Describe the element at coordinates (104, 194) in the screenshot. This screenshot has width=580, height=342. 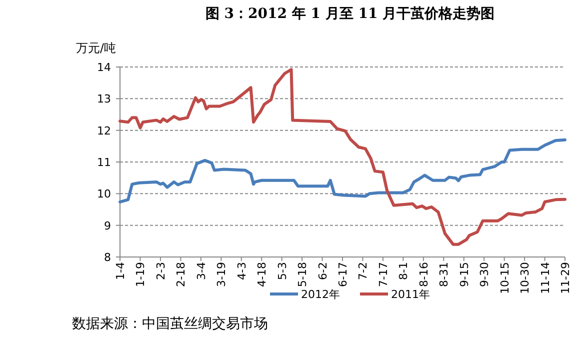
I see `y-tick-label: 10` at that location.